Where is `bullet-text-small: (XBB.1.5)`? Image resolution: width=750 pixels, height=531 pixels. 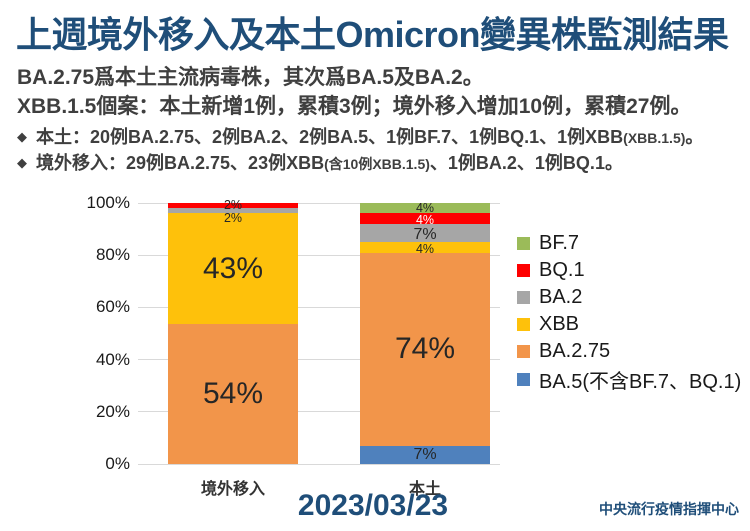
bullet-text-small: (XBB.1.5) is located at coordinates (654, 138).